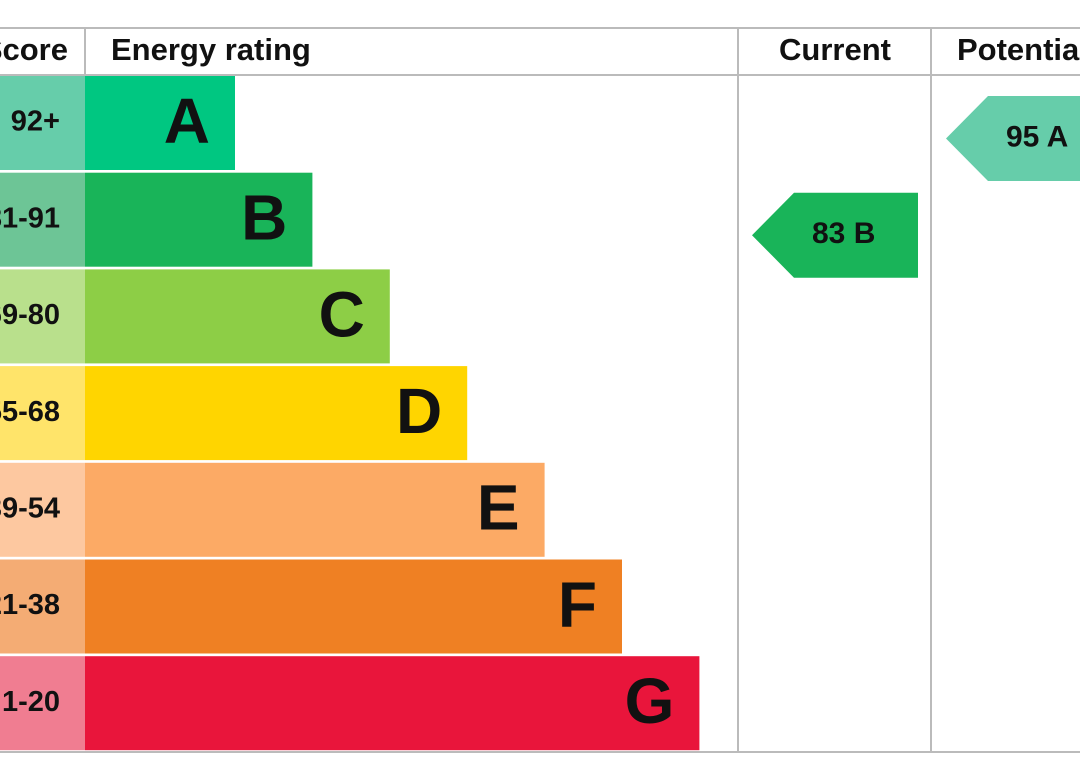 The width and height of the screenshot is (1080, 780). Describe the element at coordinates (419, 411) in the screenshot. I see `rating-letter: D` at that location.